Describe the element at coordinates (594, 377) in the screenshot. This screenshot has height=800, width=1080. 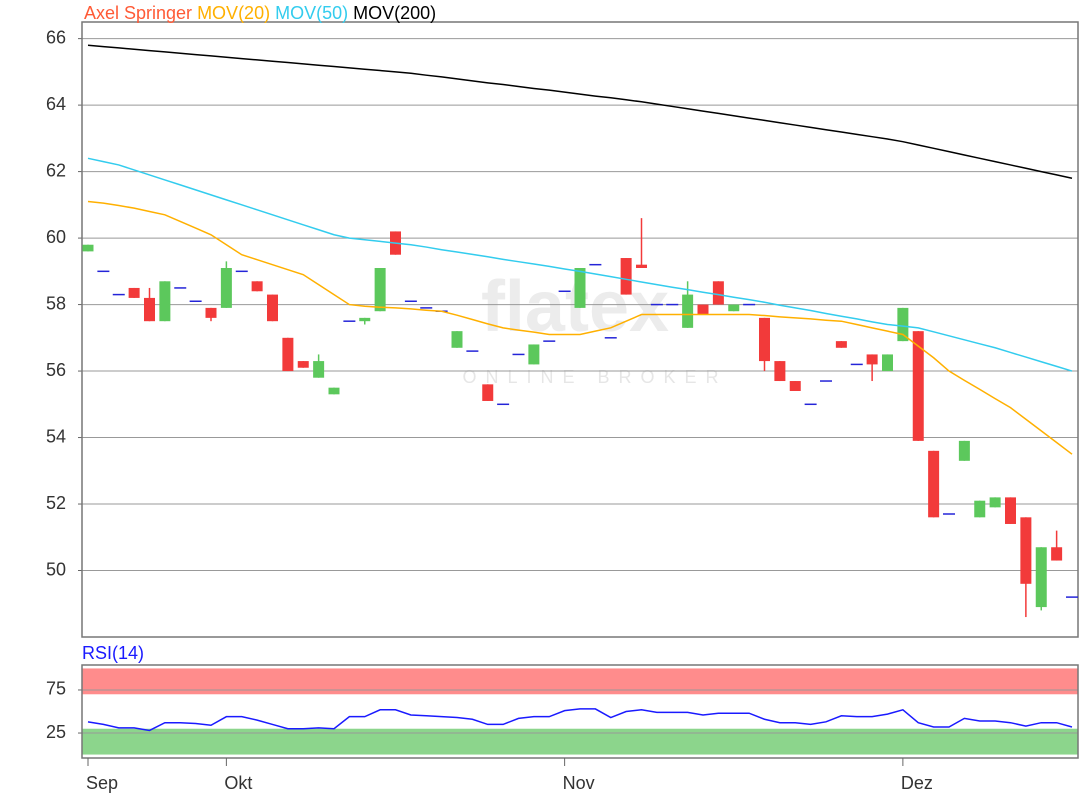
I see `watermark-tagline: ONLINE BROKER` at that location.